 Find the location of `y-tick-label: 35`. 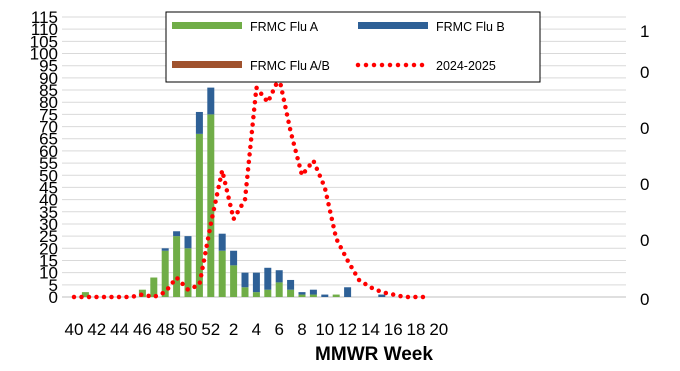

y-tick-label: 35 is located at coordinates (48, 212).